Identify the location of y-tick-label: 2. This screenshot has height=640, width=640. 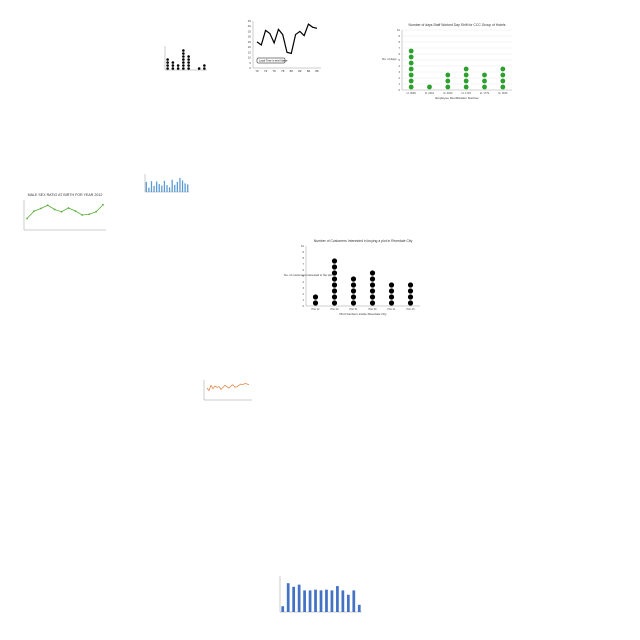
(399, 78).